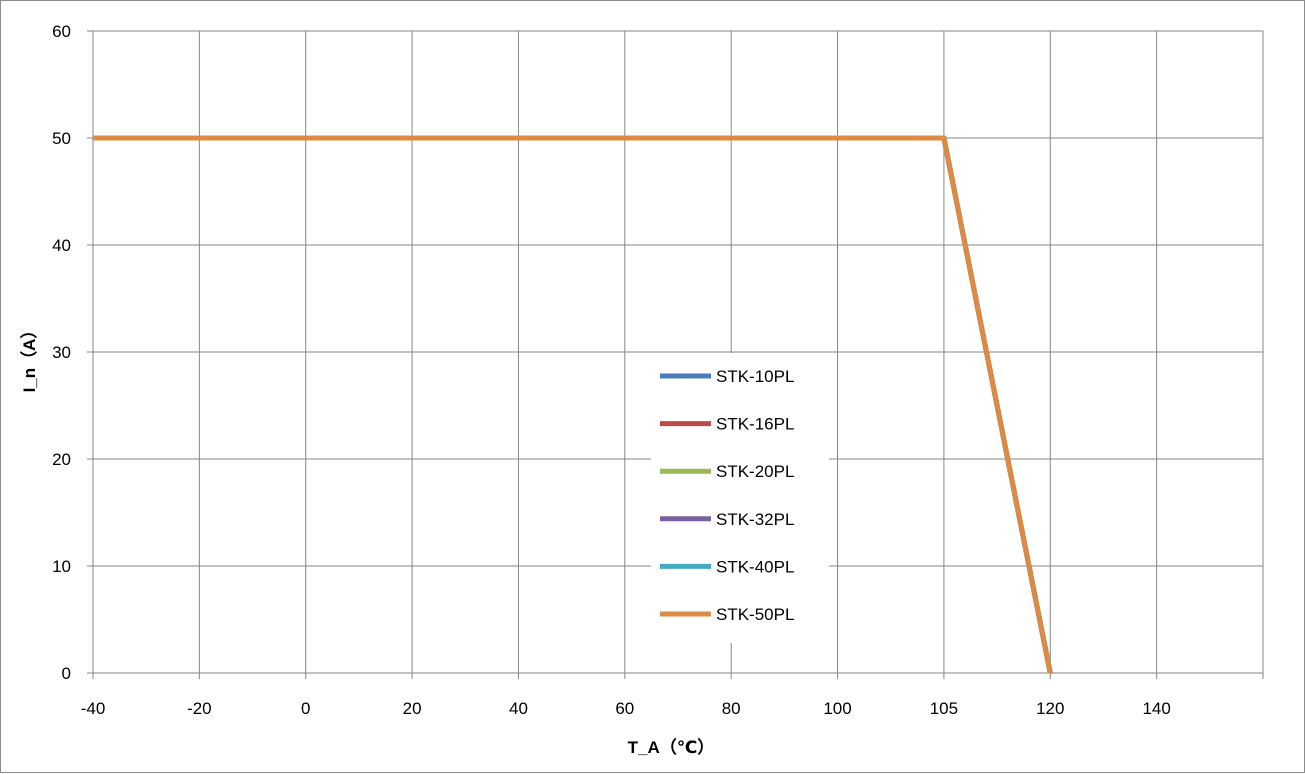 This screenshot has height=774, width=1305. What do you see at coordinates (199, 708) in the screenshot?
I see `x-tick-label: -20` at bounding box center [199, 708].